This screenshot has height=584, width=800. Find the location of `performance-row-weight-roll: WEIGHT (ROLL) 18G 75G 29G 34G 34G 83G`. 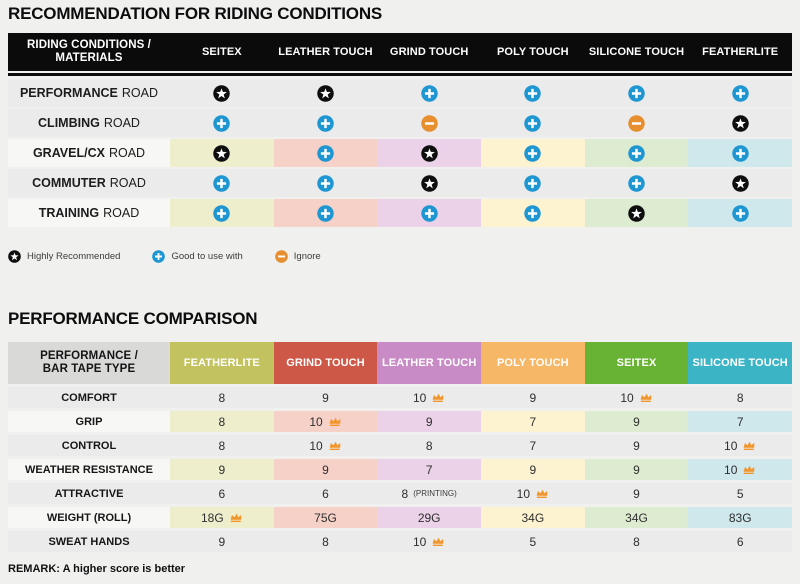

performance-row-weight-roll: WEIGHT (ROLL) 18G 75G 29G 34G 34G 83G is located at coordinates (400, 517).